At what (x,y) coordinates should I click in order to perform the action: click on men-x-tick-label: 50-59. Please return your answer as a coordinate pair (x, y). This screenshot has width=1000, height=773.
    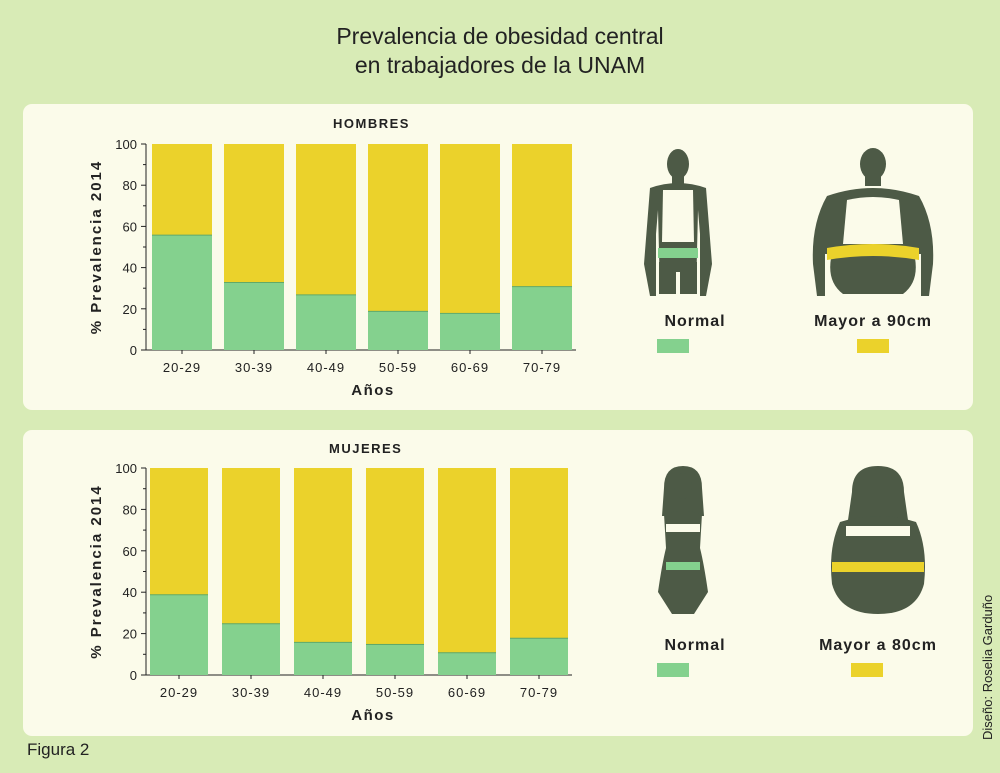
    Looking at the image, I should click on (398, 367).